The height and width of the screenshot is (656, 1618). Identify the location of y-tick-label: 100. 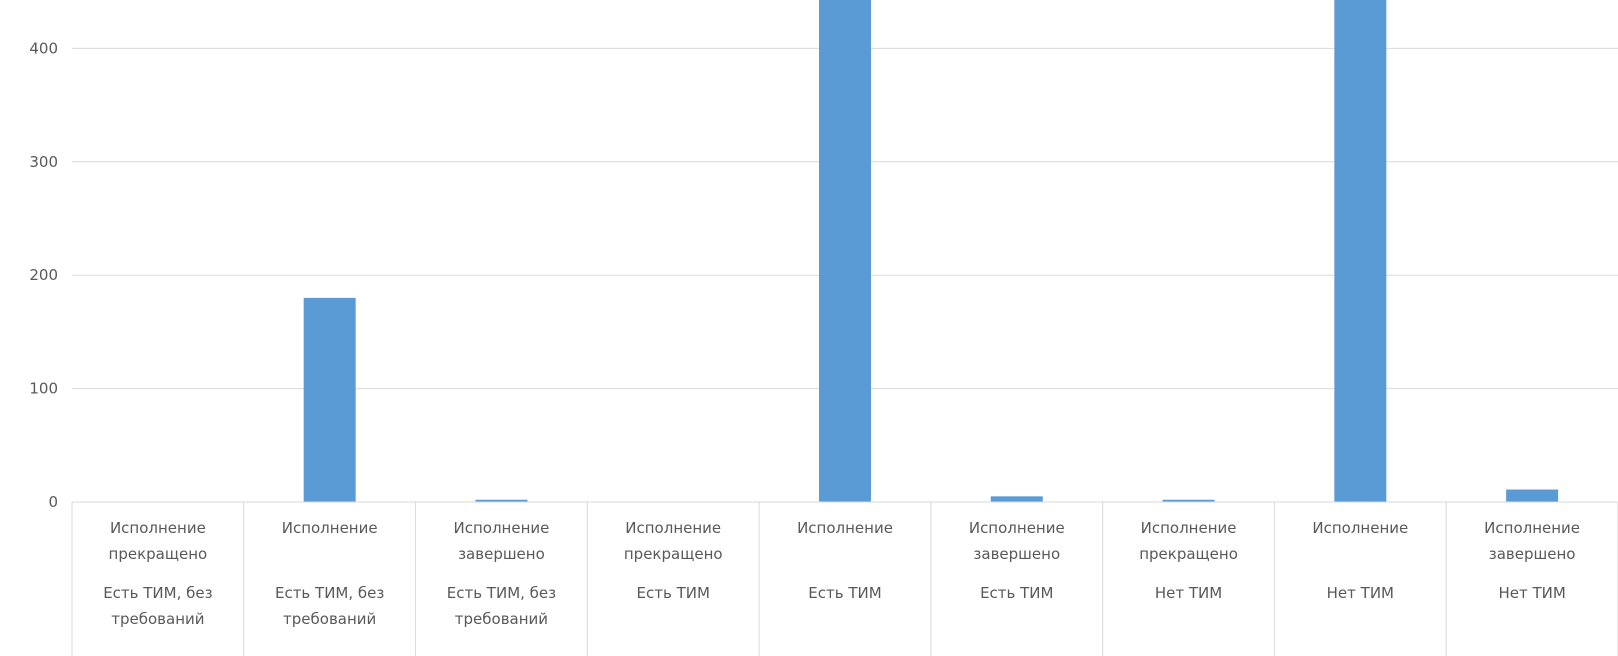
(43, 389).